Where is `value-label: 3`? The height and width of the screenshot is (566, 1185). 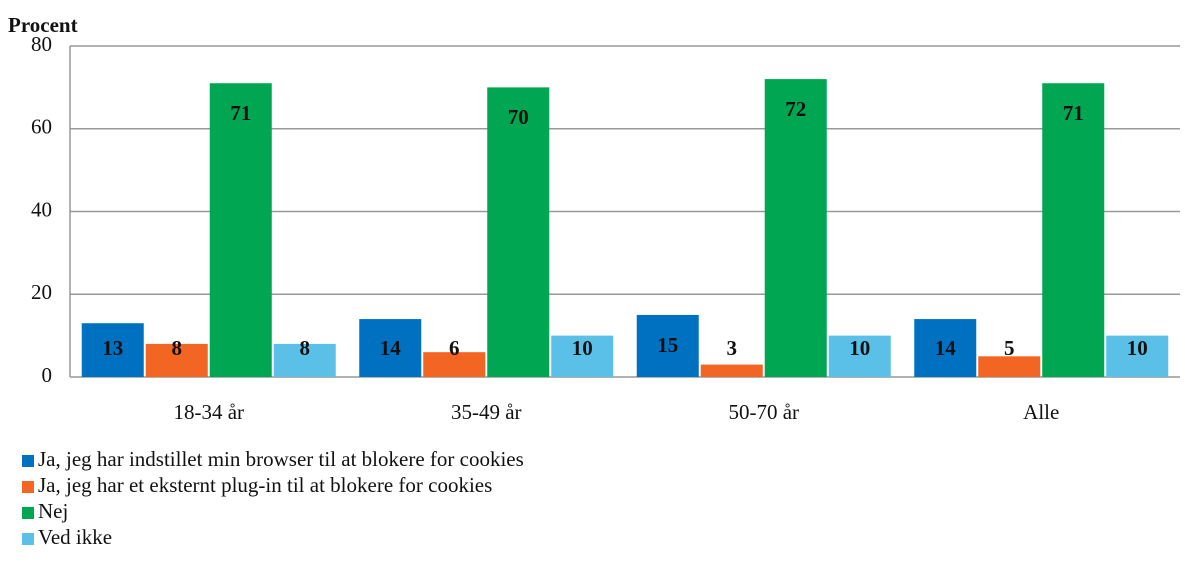
value-label: 3 is located at coordinates (732, 348).